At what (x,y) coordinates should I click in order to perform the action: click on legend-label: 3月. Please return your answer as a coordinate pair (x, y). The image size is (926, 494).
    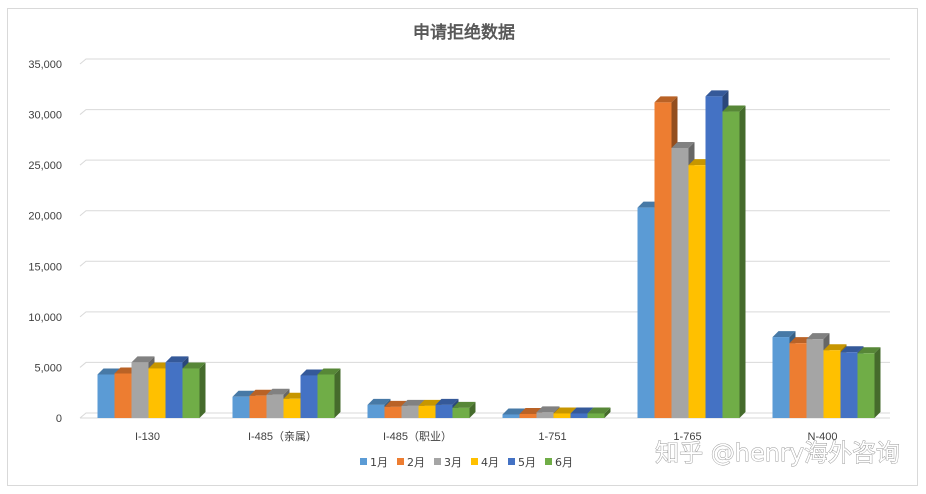
    Looking at the image, I should click on (453, 462).